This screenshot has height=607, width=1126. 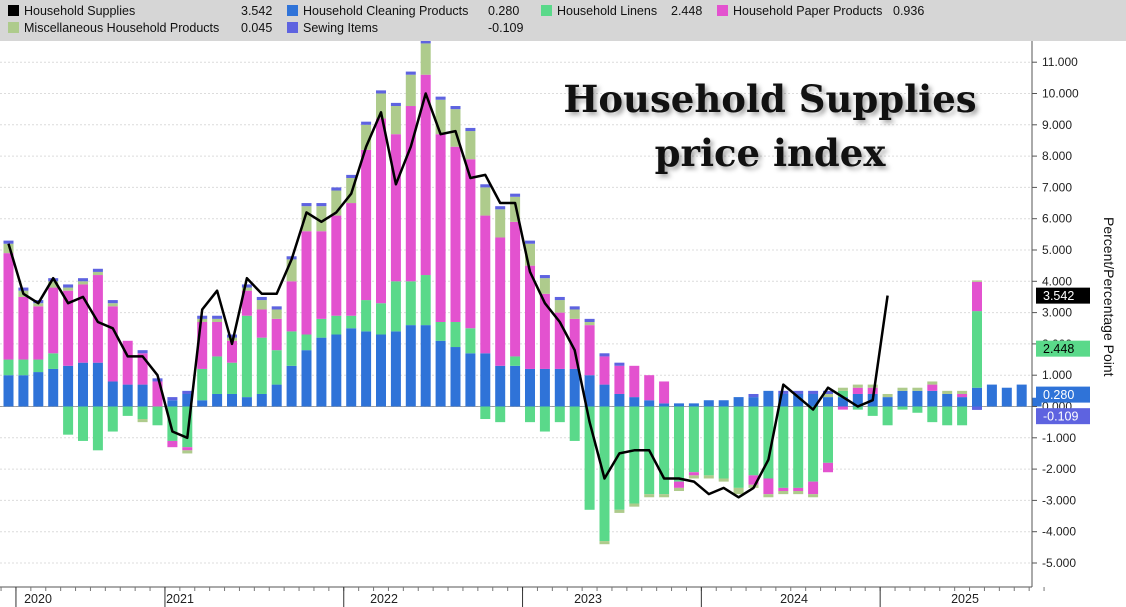 What do you see at coordinates (770, 126) in the screenshot?
I see `chart-title: Household Supplies price index` at bounding box center [770, 126].